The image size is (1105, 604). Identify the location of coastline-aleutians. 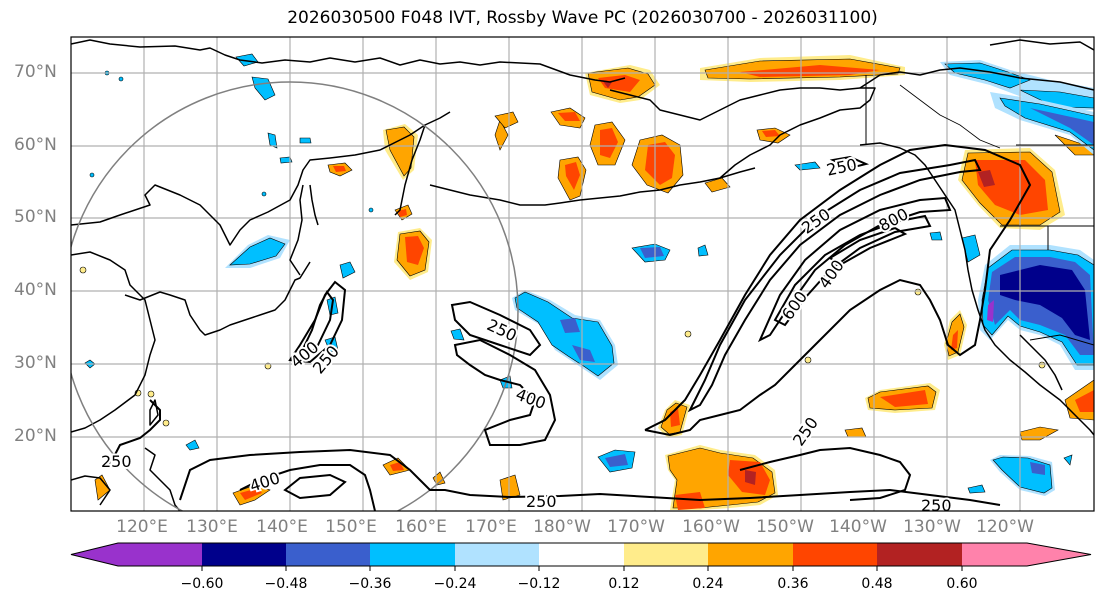
(592, 186).